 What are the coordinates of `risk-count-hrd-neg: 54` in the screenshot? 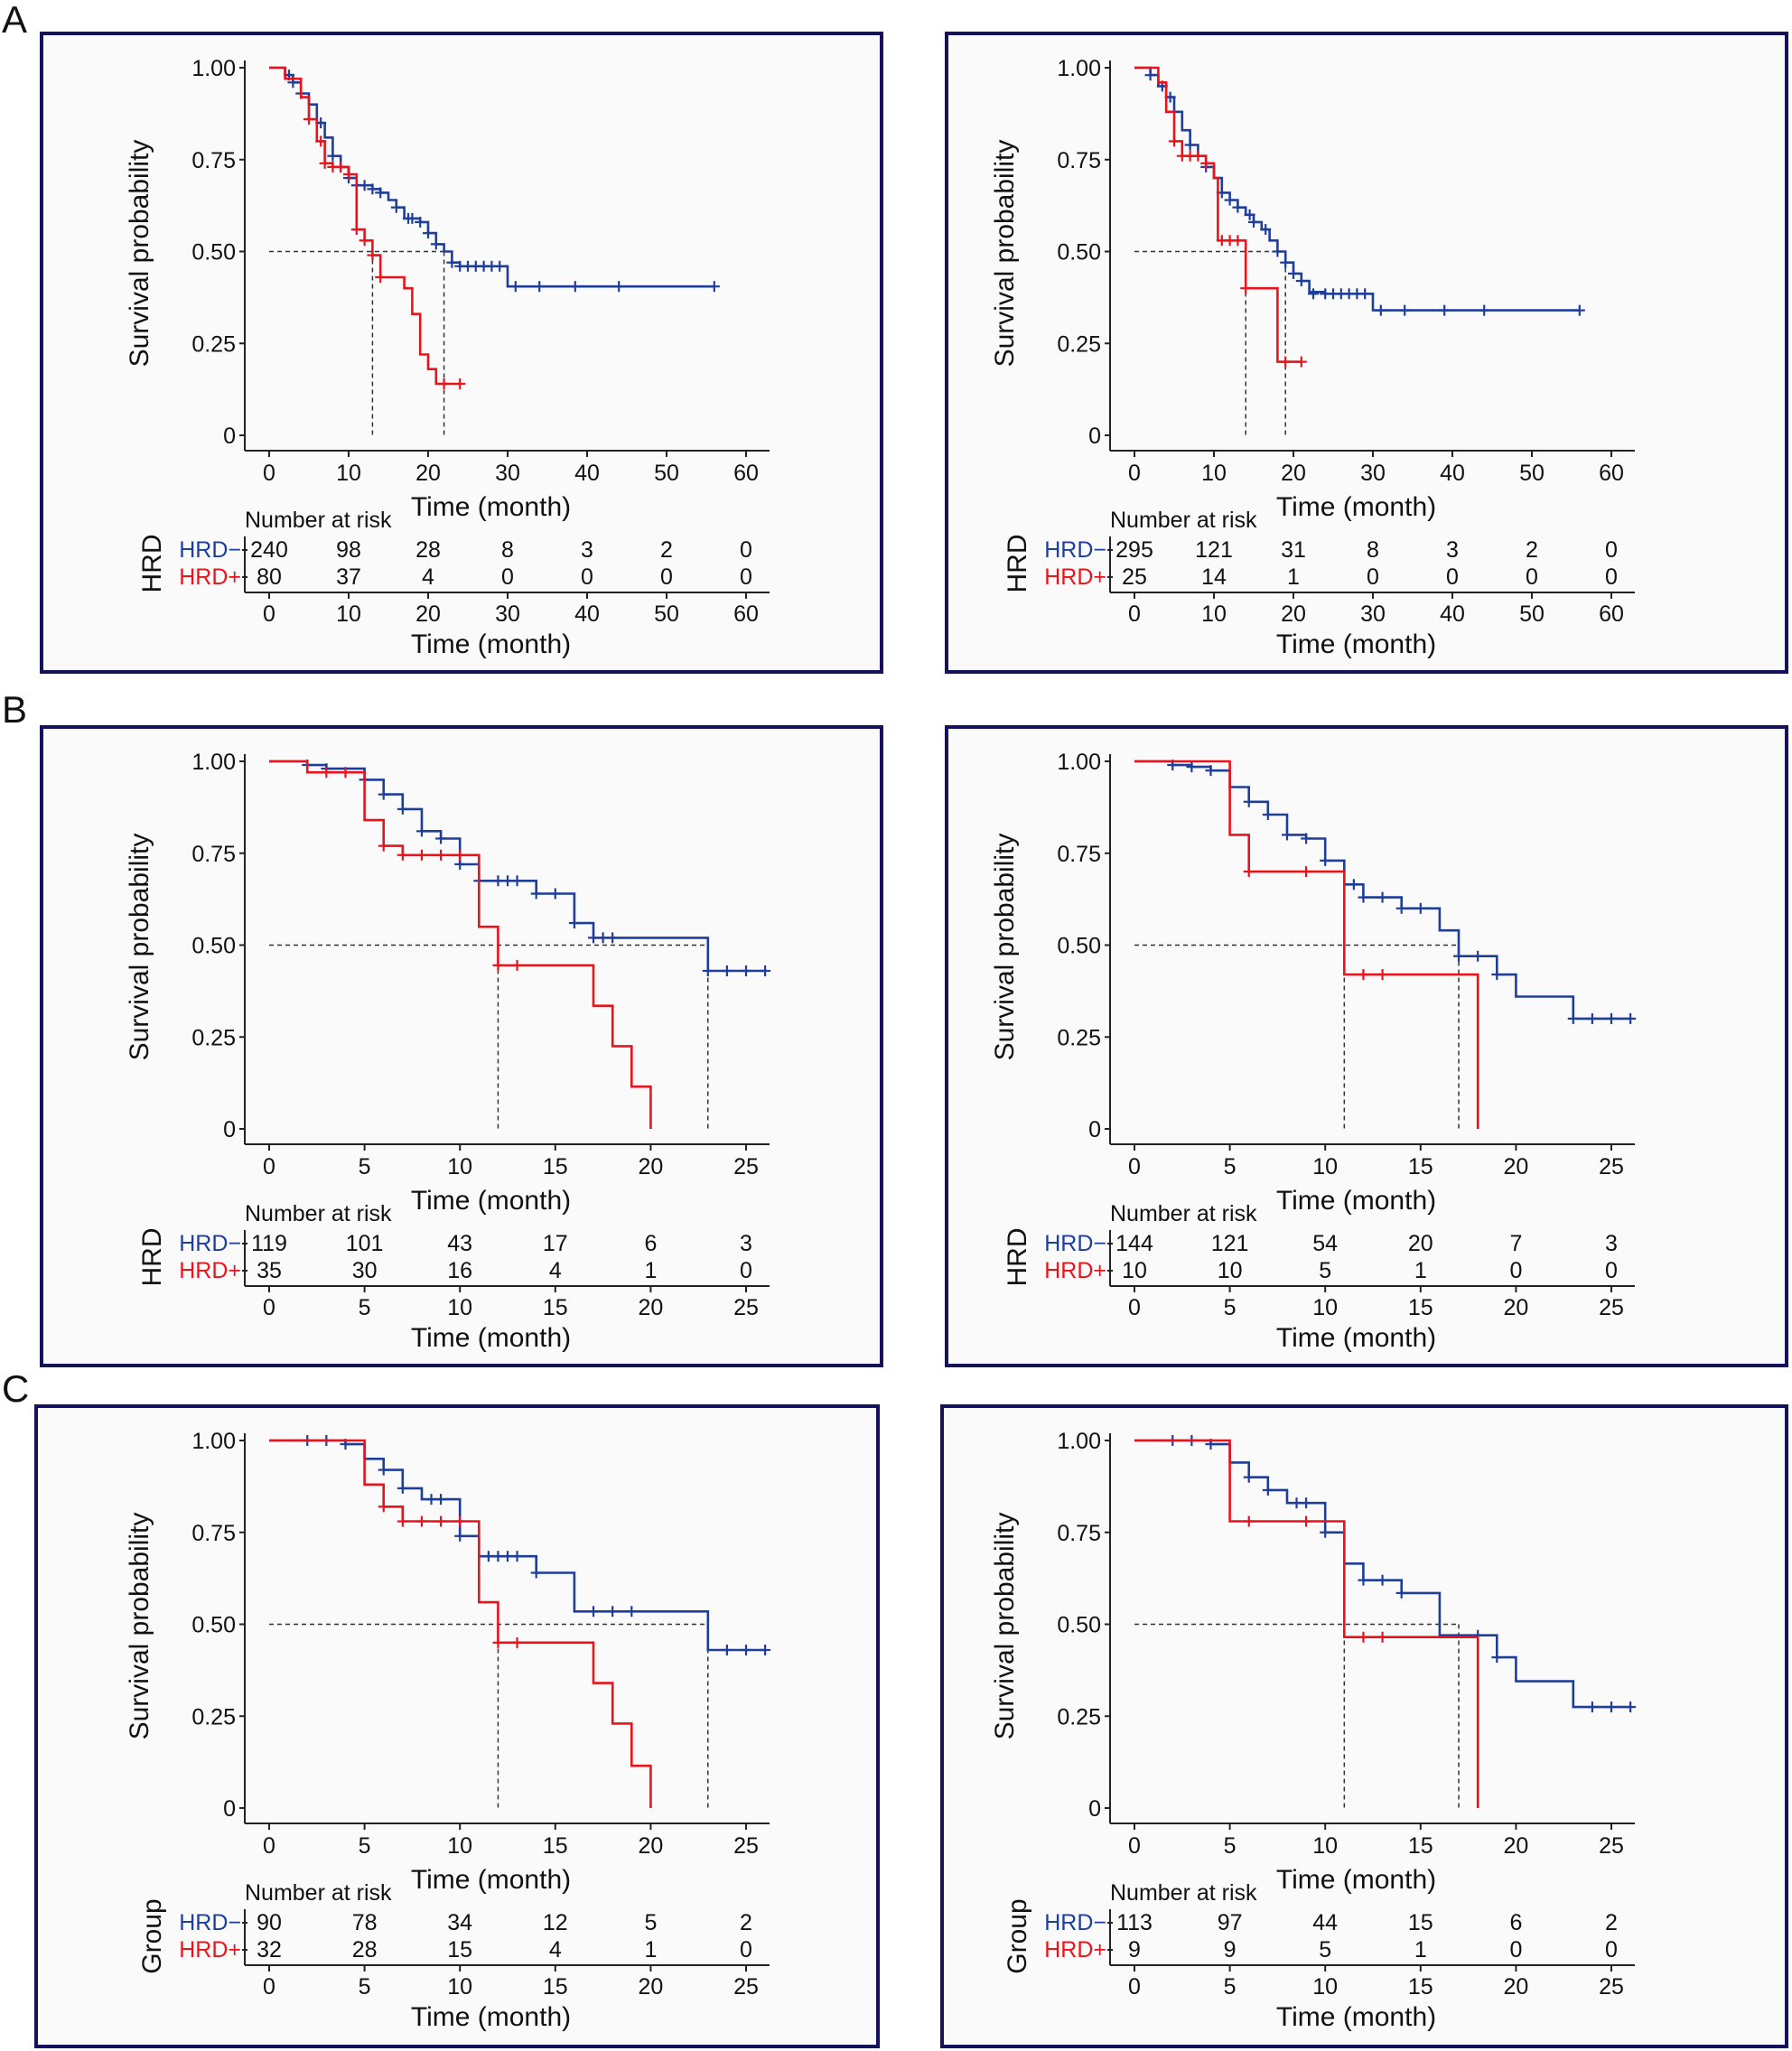 It's located at (1325, 1243).